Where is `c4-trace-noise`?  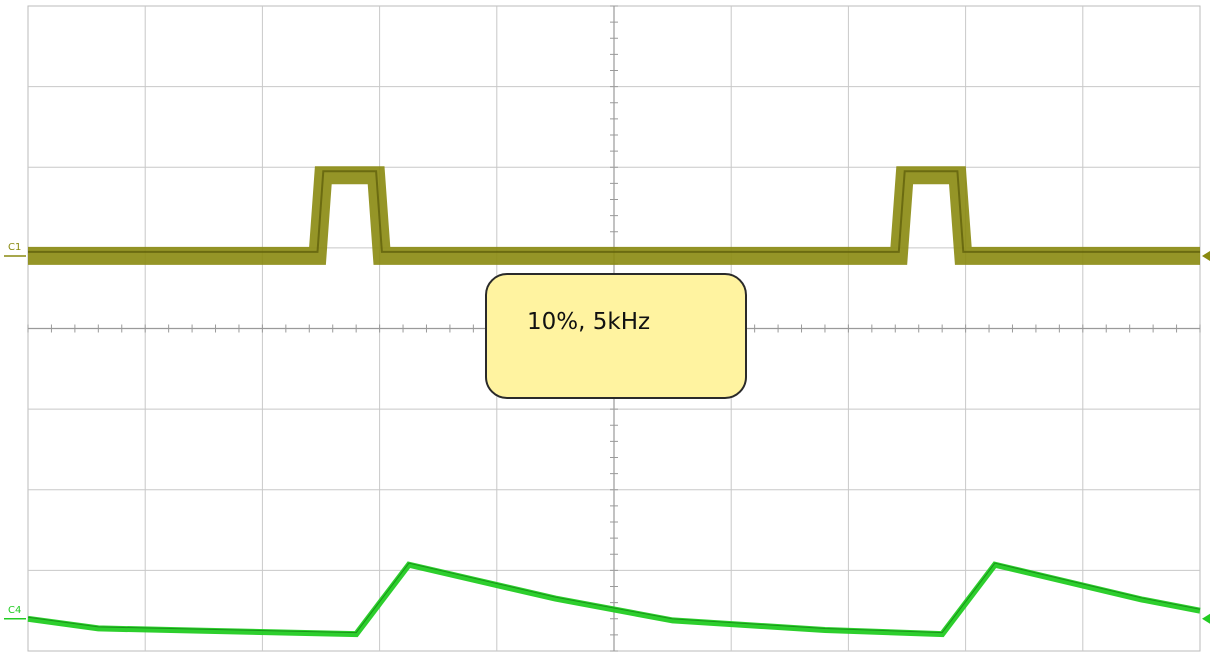 c4-trace-noise is located at coordinates (614, 598).